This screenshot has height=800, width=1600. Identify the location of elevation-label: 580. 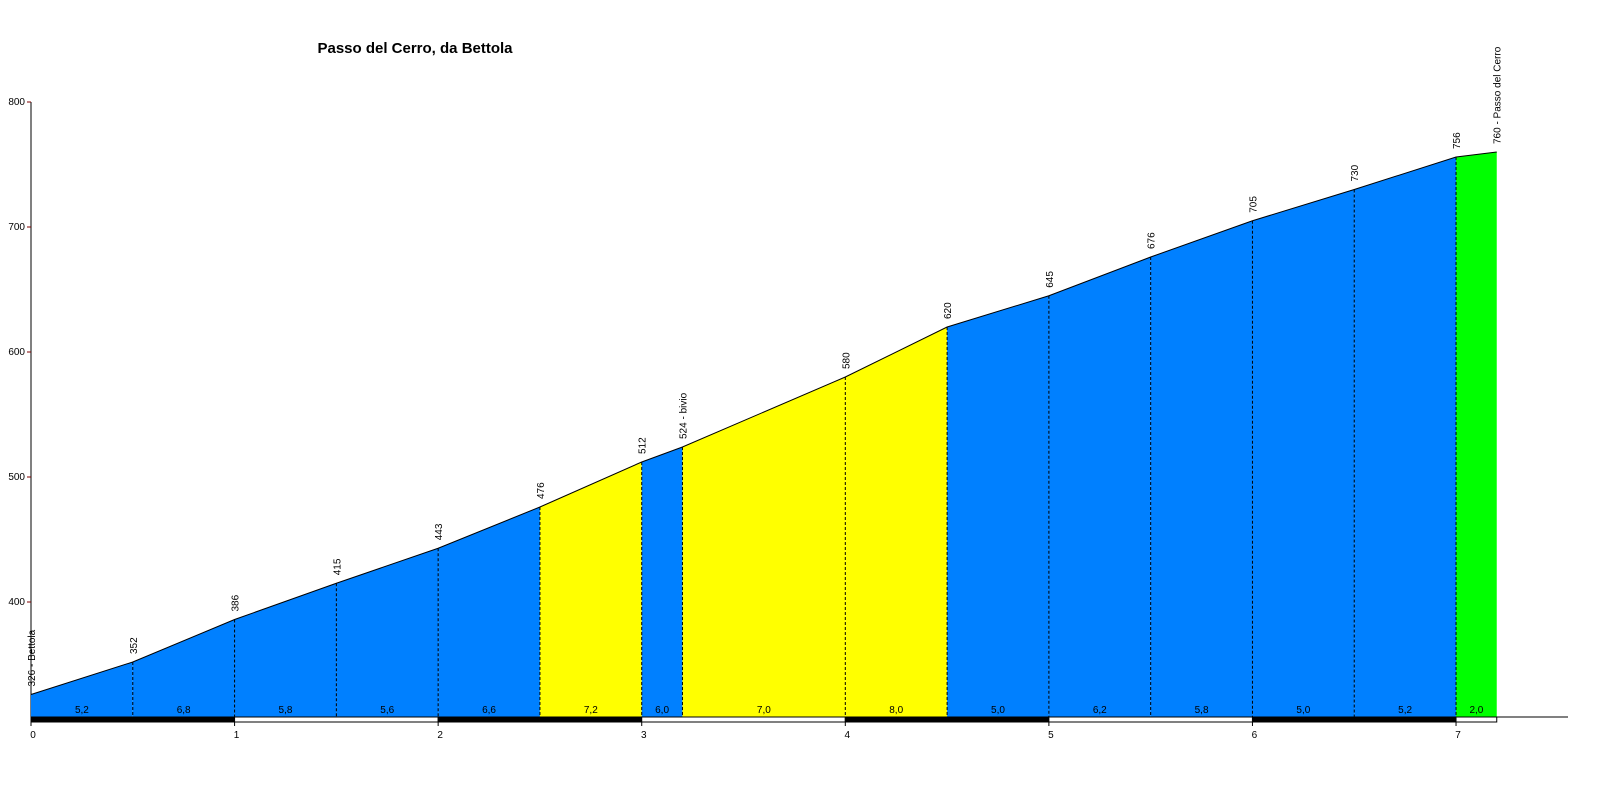
(846, 360).